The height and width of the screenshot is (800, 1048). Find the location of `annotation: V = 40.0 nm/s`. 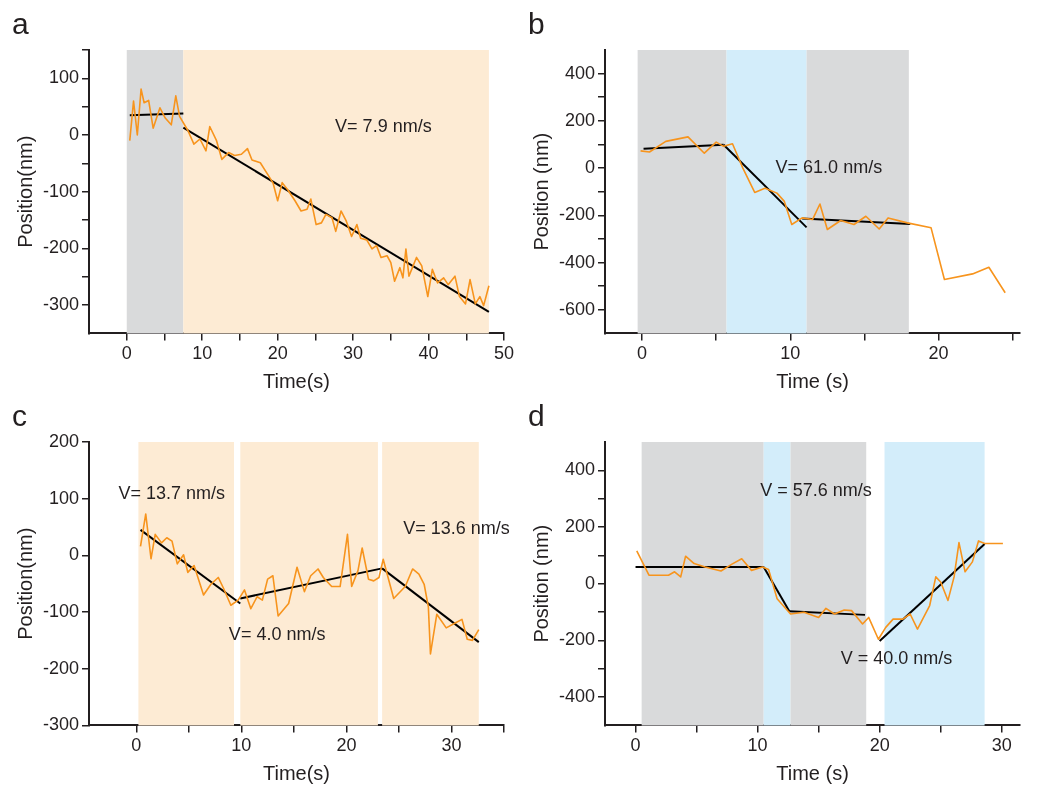

annotation: V = 40.0 nm/s is located at coordinates (896, 658).